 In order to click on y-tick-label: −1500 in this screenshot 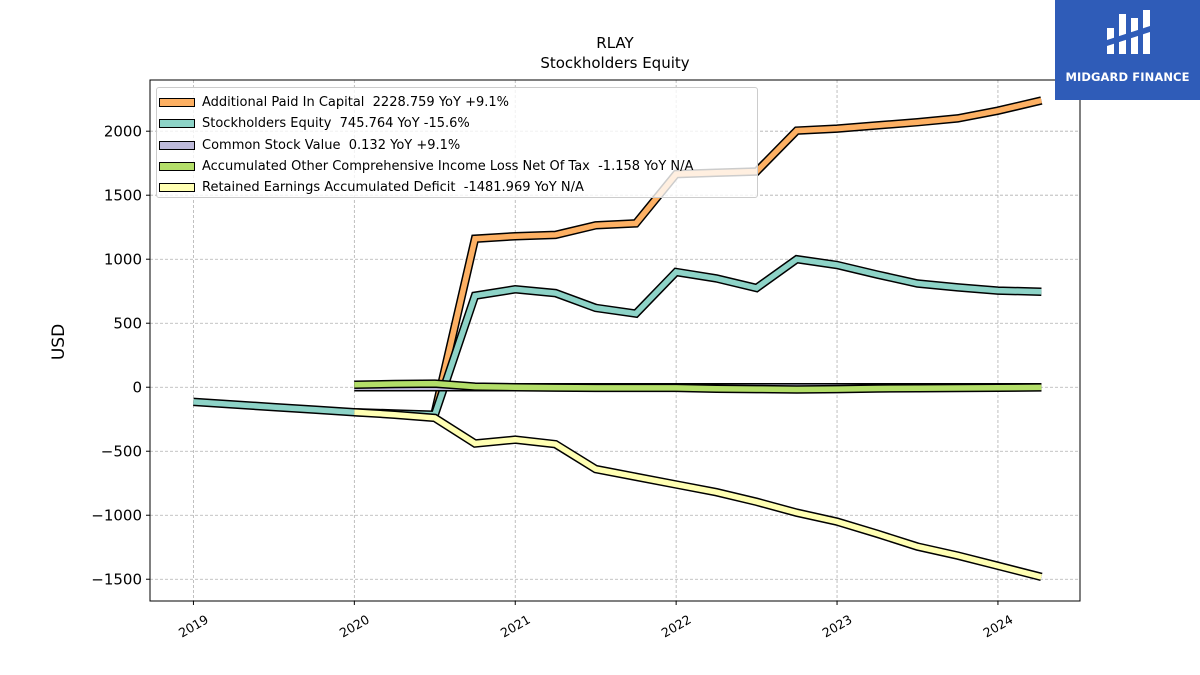, I will do `click(116, 580)`.